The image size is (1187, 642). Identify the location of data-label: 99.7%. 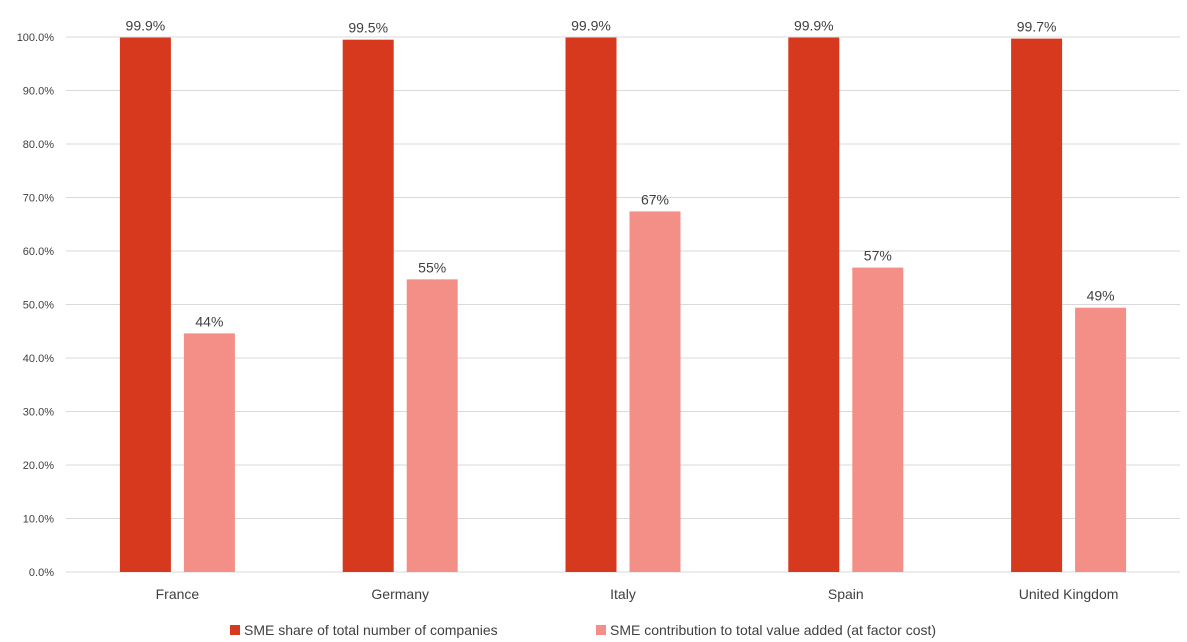
(1037, 27).